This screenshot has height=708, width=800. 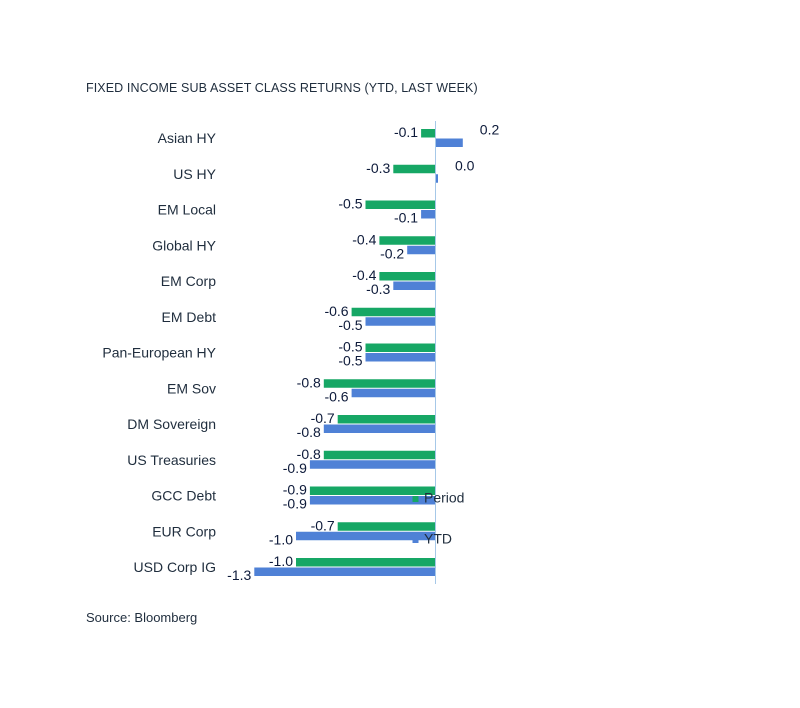 I want to click on period-value-label-em-sov: -0.8, so click(x=309, y=382).